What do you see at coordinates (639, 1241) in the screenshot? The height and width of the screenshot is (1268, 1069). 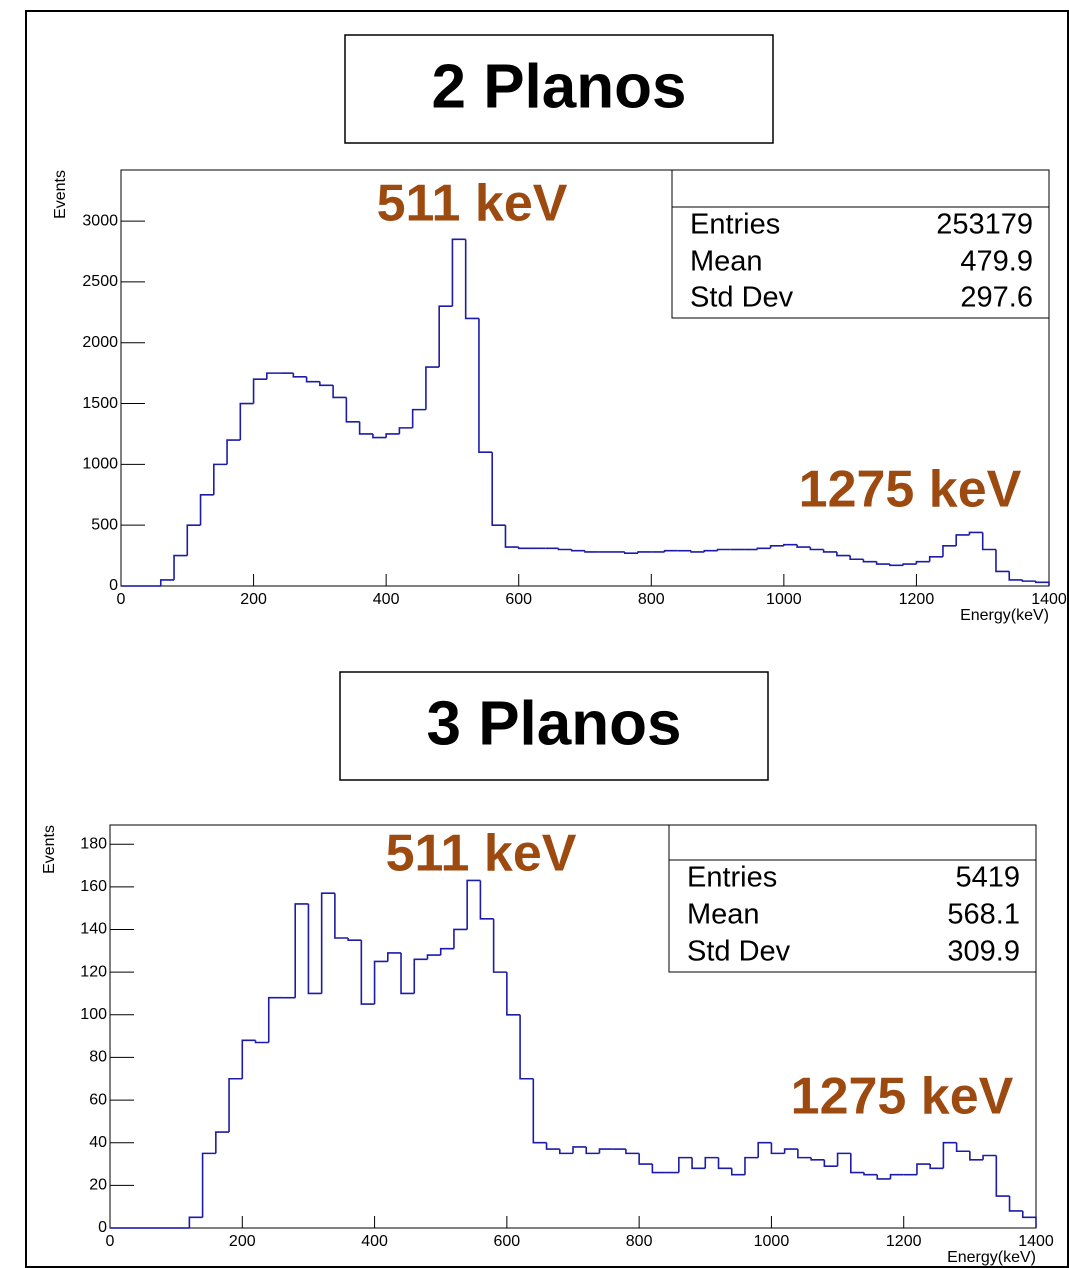 I see `x-tick-label: 800` at bounding box center [639, 1241].